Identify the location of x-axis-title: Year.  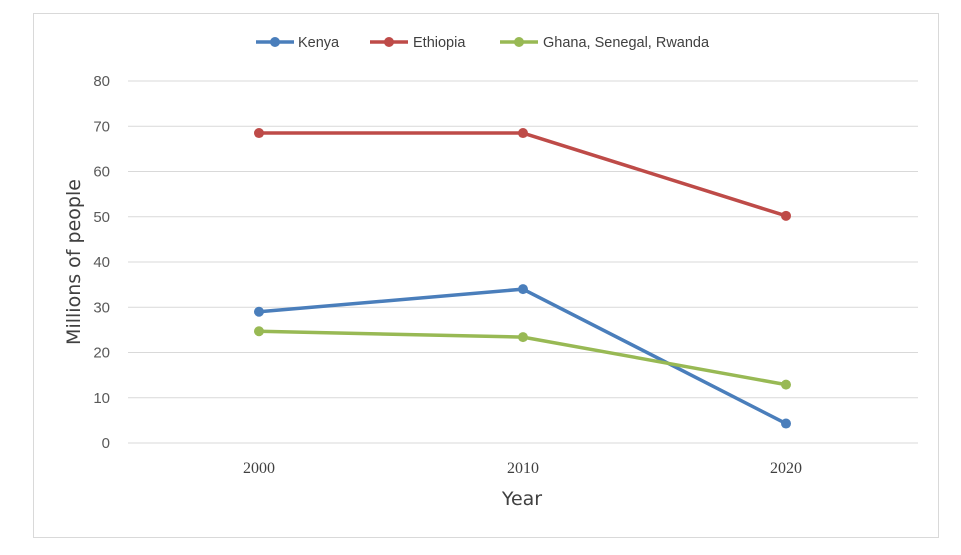
(521, 499).